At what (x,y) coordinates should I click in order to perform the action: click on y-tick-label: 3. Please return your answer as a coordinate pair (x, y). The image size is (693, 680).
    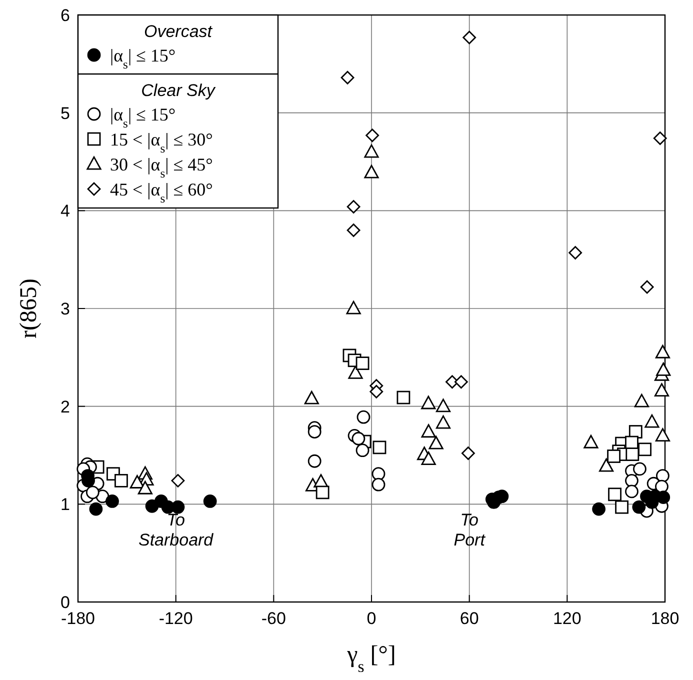
    Looking at the image, I should click on (65, 308).